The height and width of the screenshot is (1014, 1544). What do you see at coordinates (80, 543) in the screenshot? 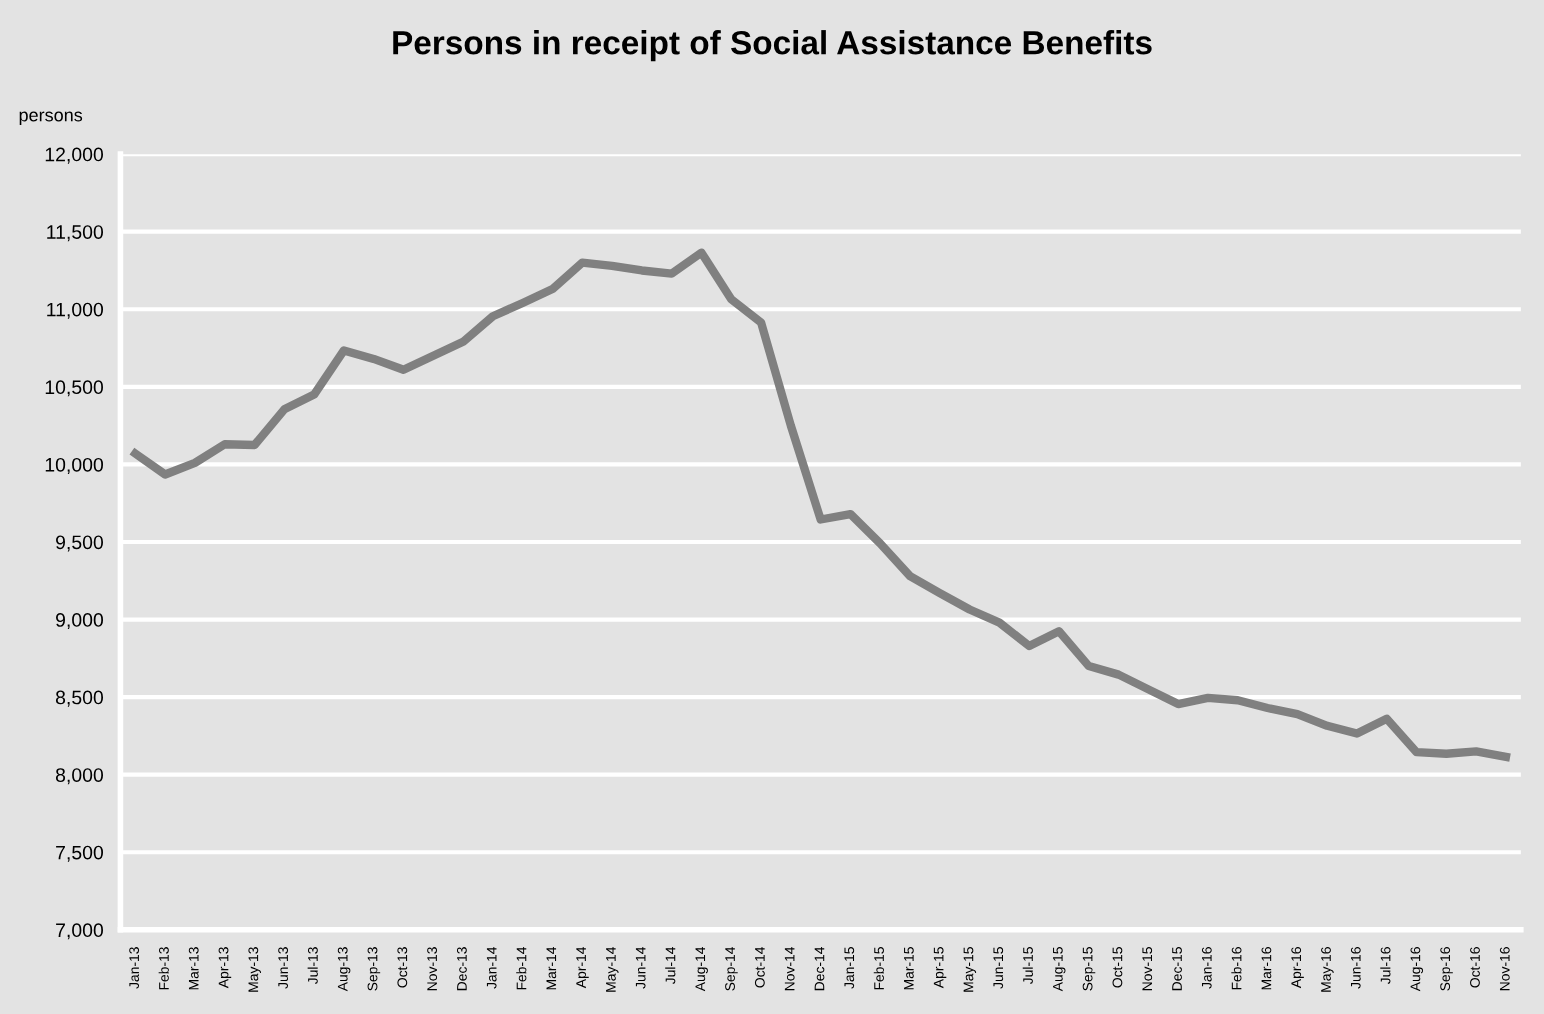
I see `y-tick-label: 9,500` at bounding box center [80, 543].